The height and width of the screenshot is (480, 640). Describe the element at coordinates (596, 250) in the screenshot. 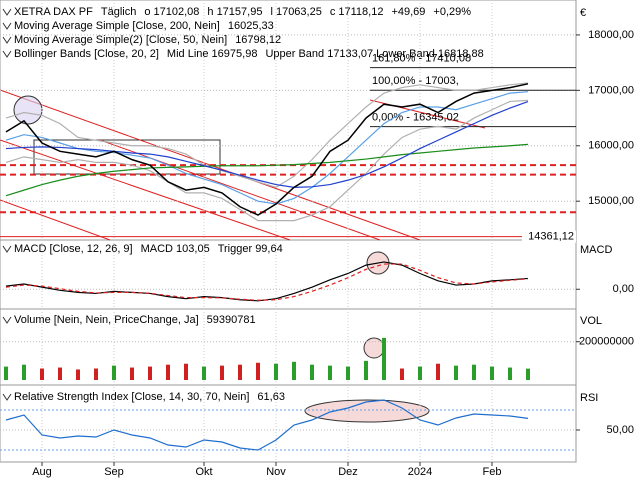

I see `axis-label: MACD` at that location.